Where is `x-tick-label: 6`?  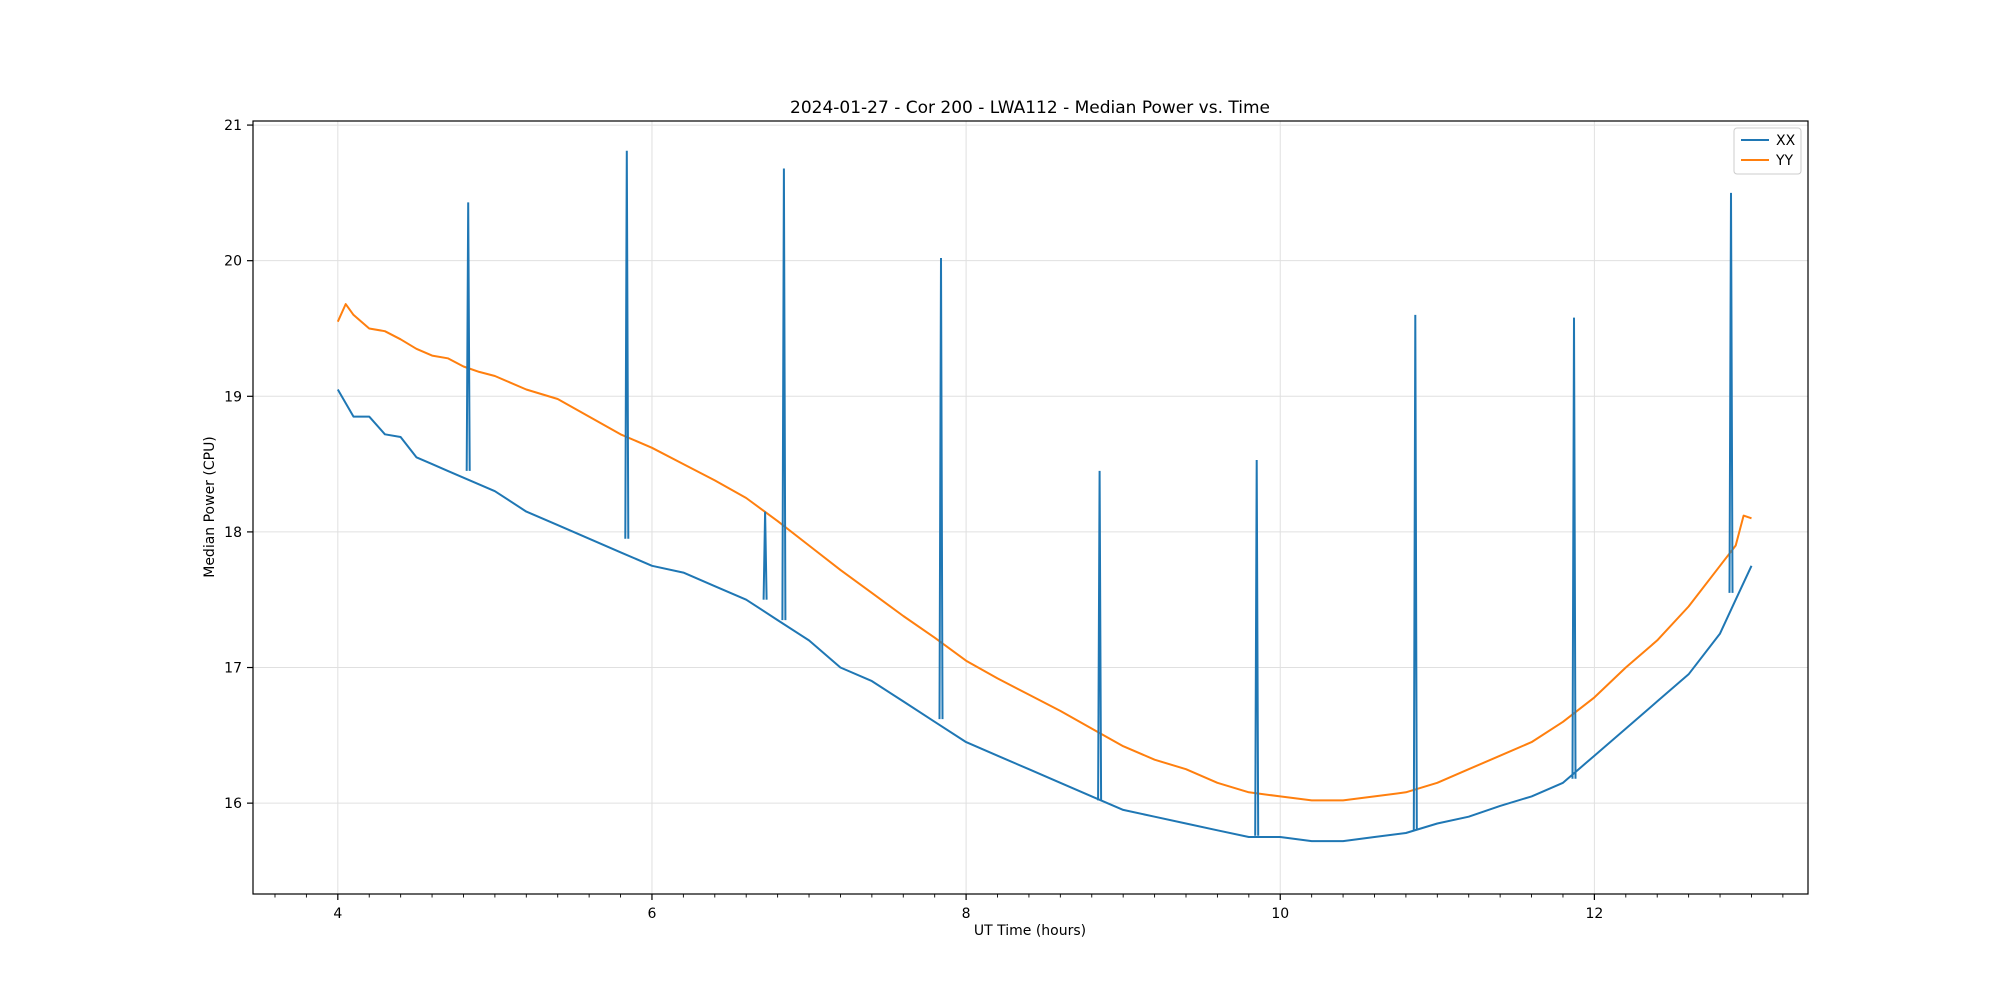 x-tick-label: 6 is located at coordinates (651, 914).